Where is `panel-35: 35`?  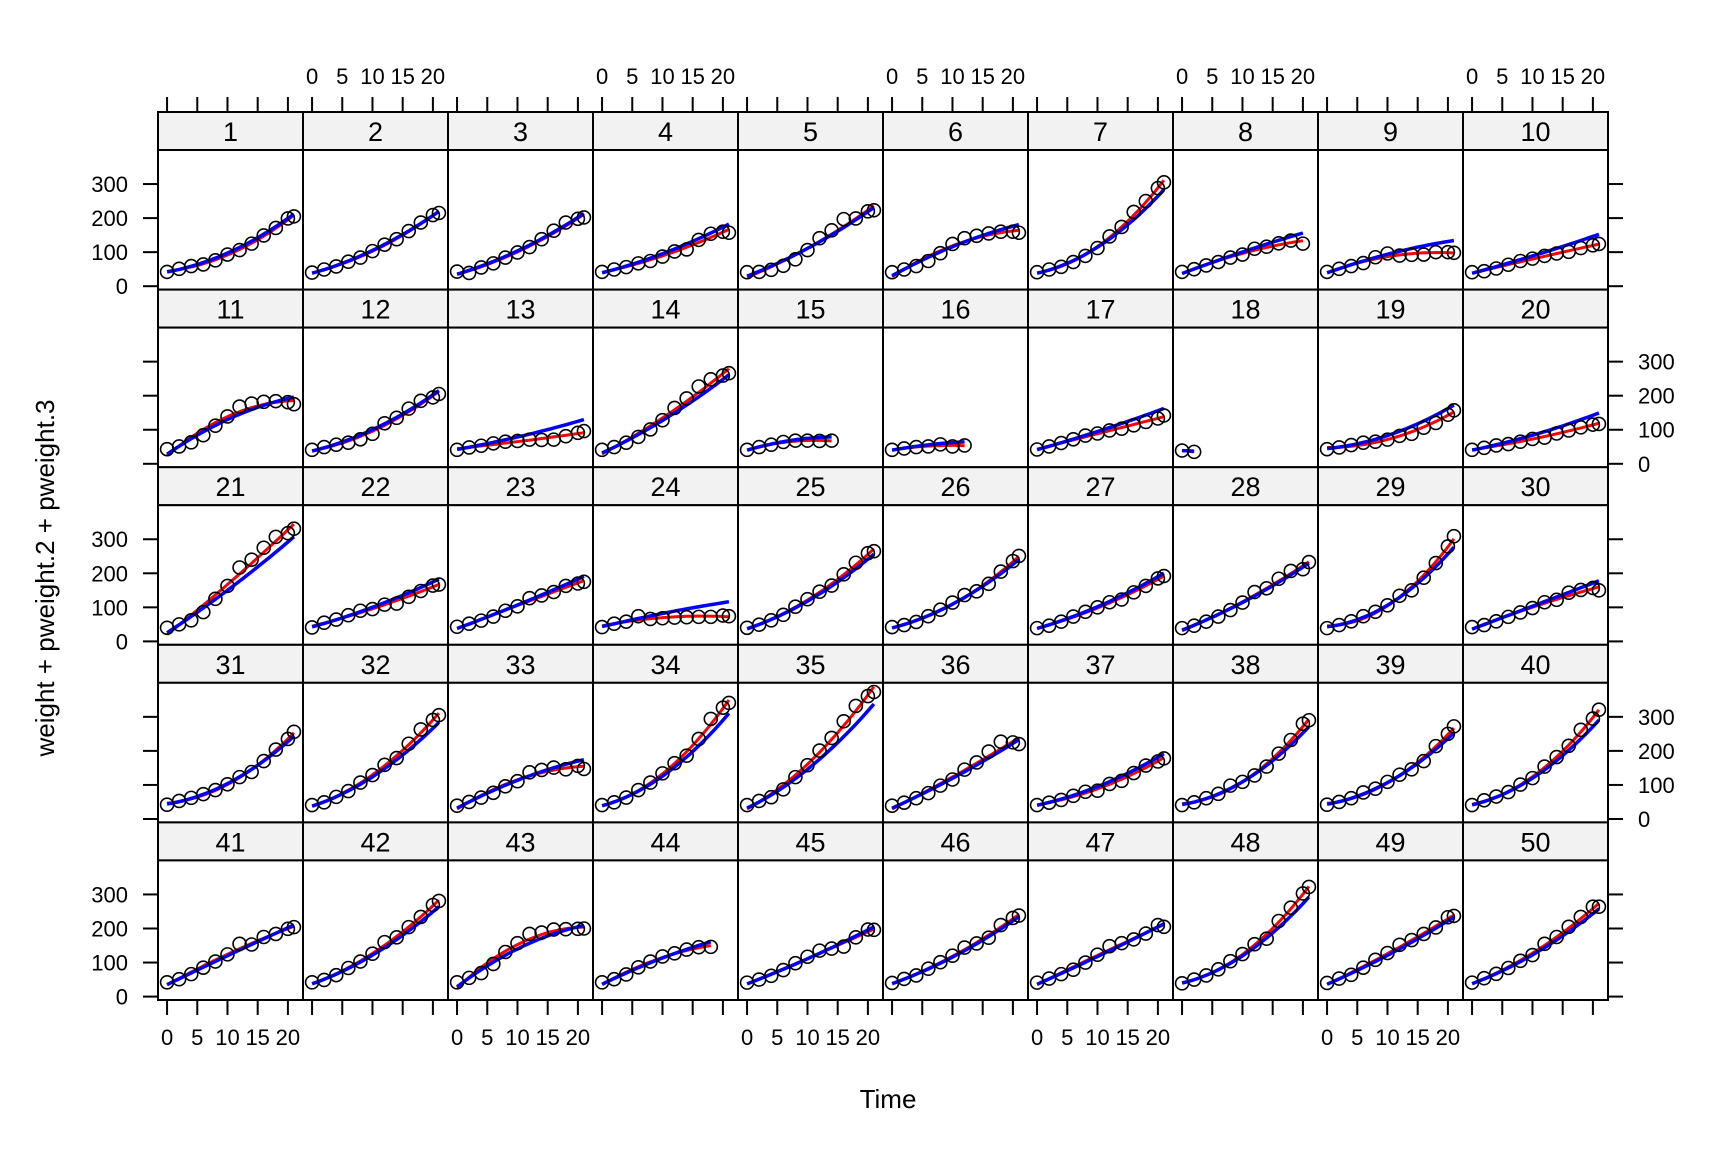 panel-35: 35 is located at coordinates (810, 733).